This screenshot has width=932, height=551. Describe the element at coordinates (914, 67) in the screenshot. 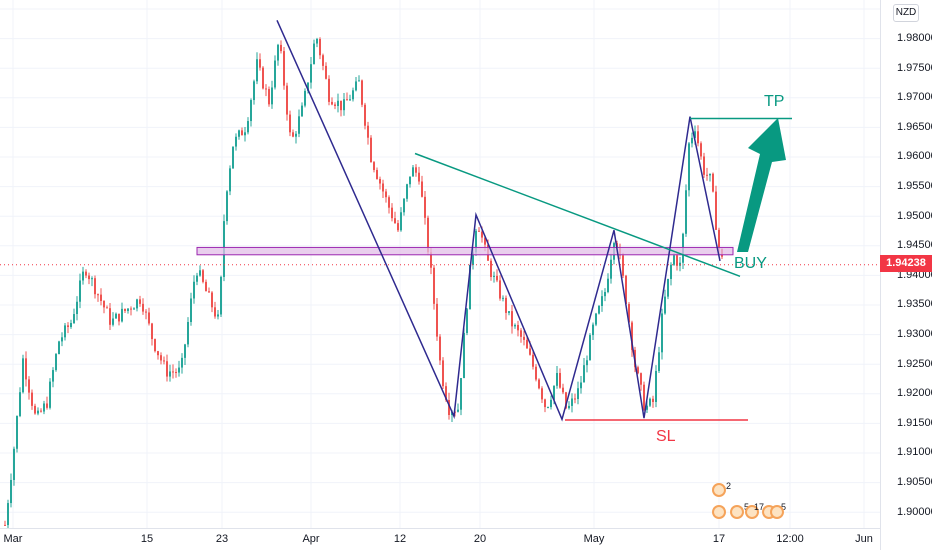

I see `price-tick: 1.97500` at that location.